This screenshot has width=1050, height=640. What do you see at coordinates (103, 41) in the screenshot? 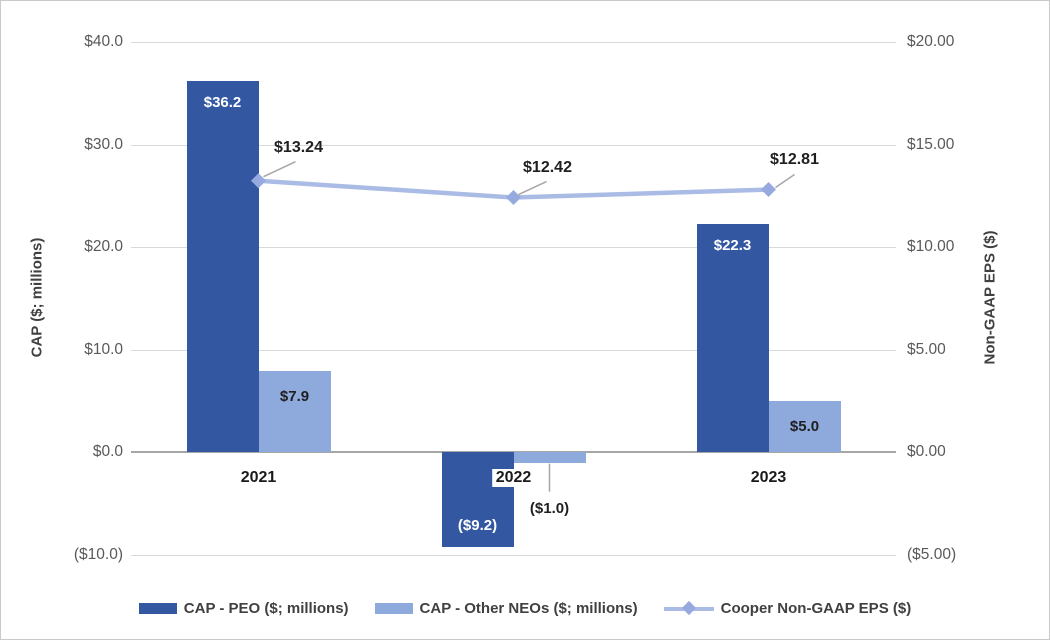
I see `left-axis-tick-label: $40.0` at bounding box center [103, 41].